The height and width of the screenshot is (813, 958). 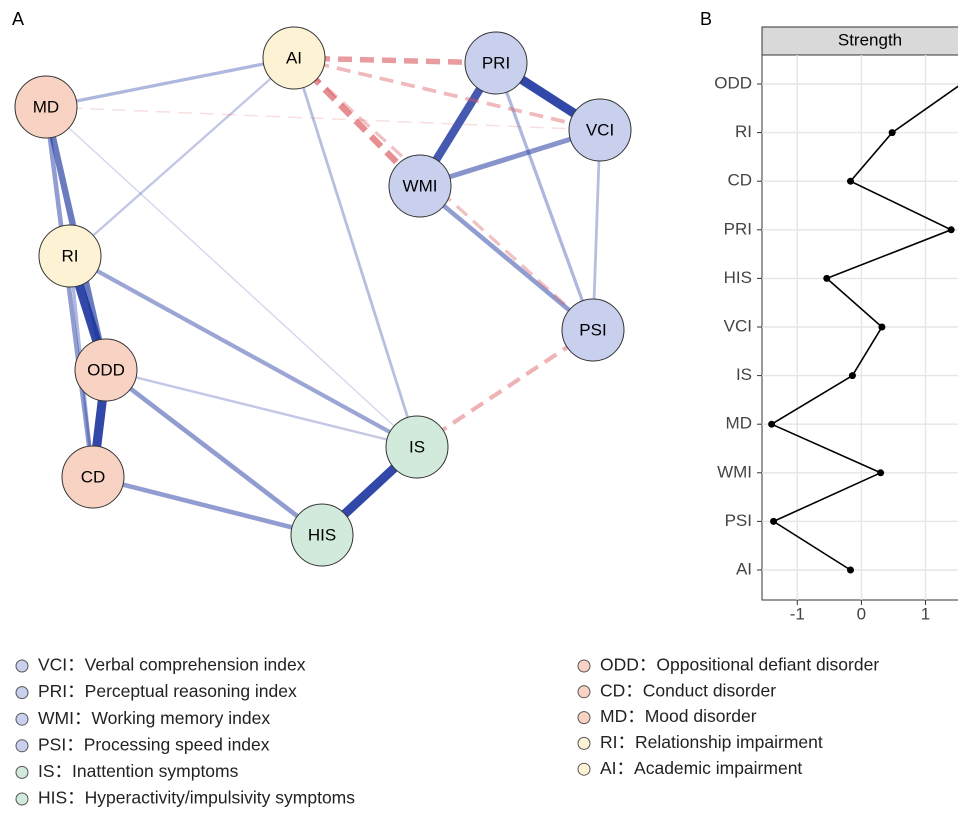 What do you see at coordinates (733, 82) in the screenshot?
I see `y-tick-label: ODD` at bounding box center [733, 82].